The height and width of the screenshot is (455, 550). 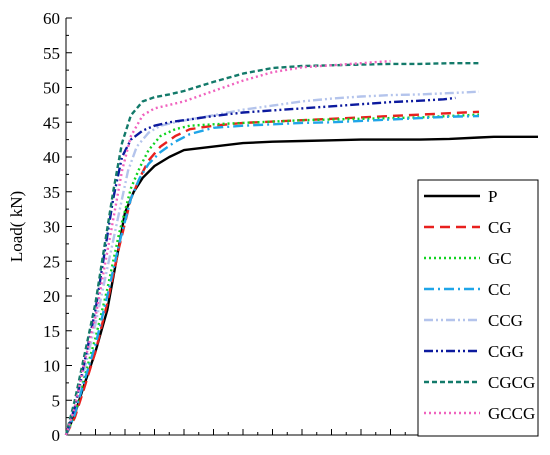 What do you see at coordinates (51, 366) in the screenshot?
I see `y-tick-label: 10` at bounding box center [51, 366].